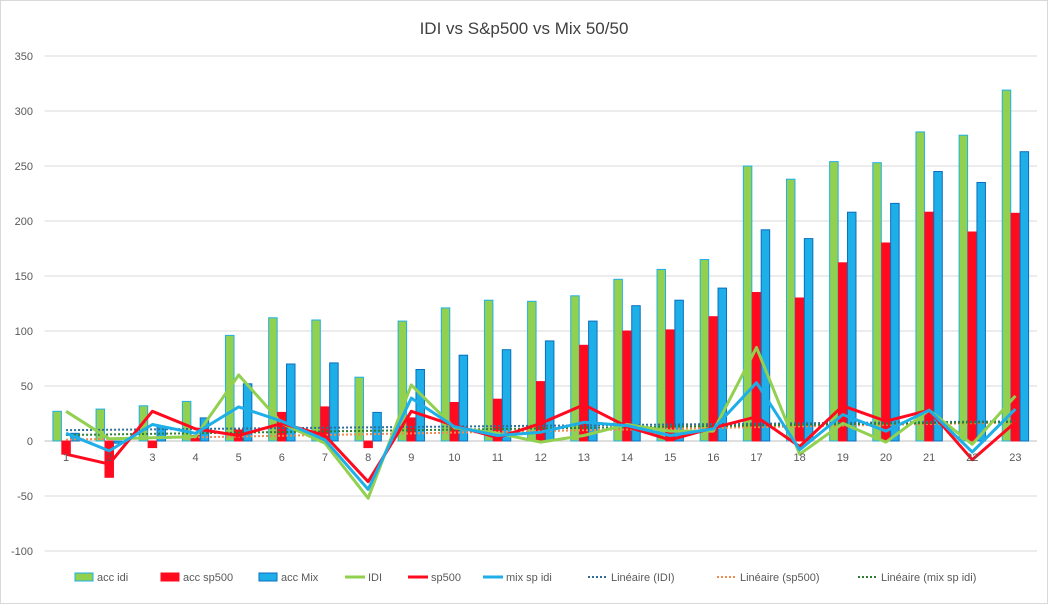 This screenshot has height=609, width=1048. I want to click on y-tick-label: 150, so click(24, 277).